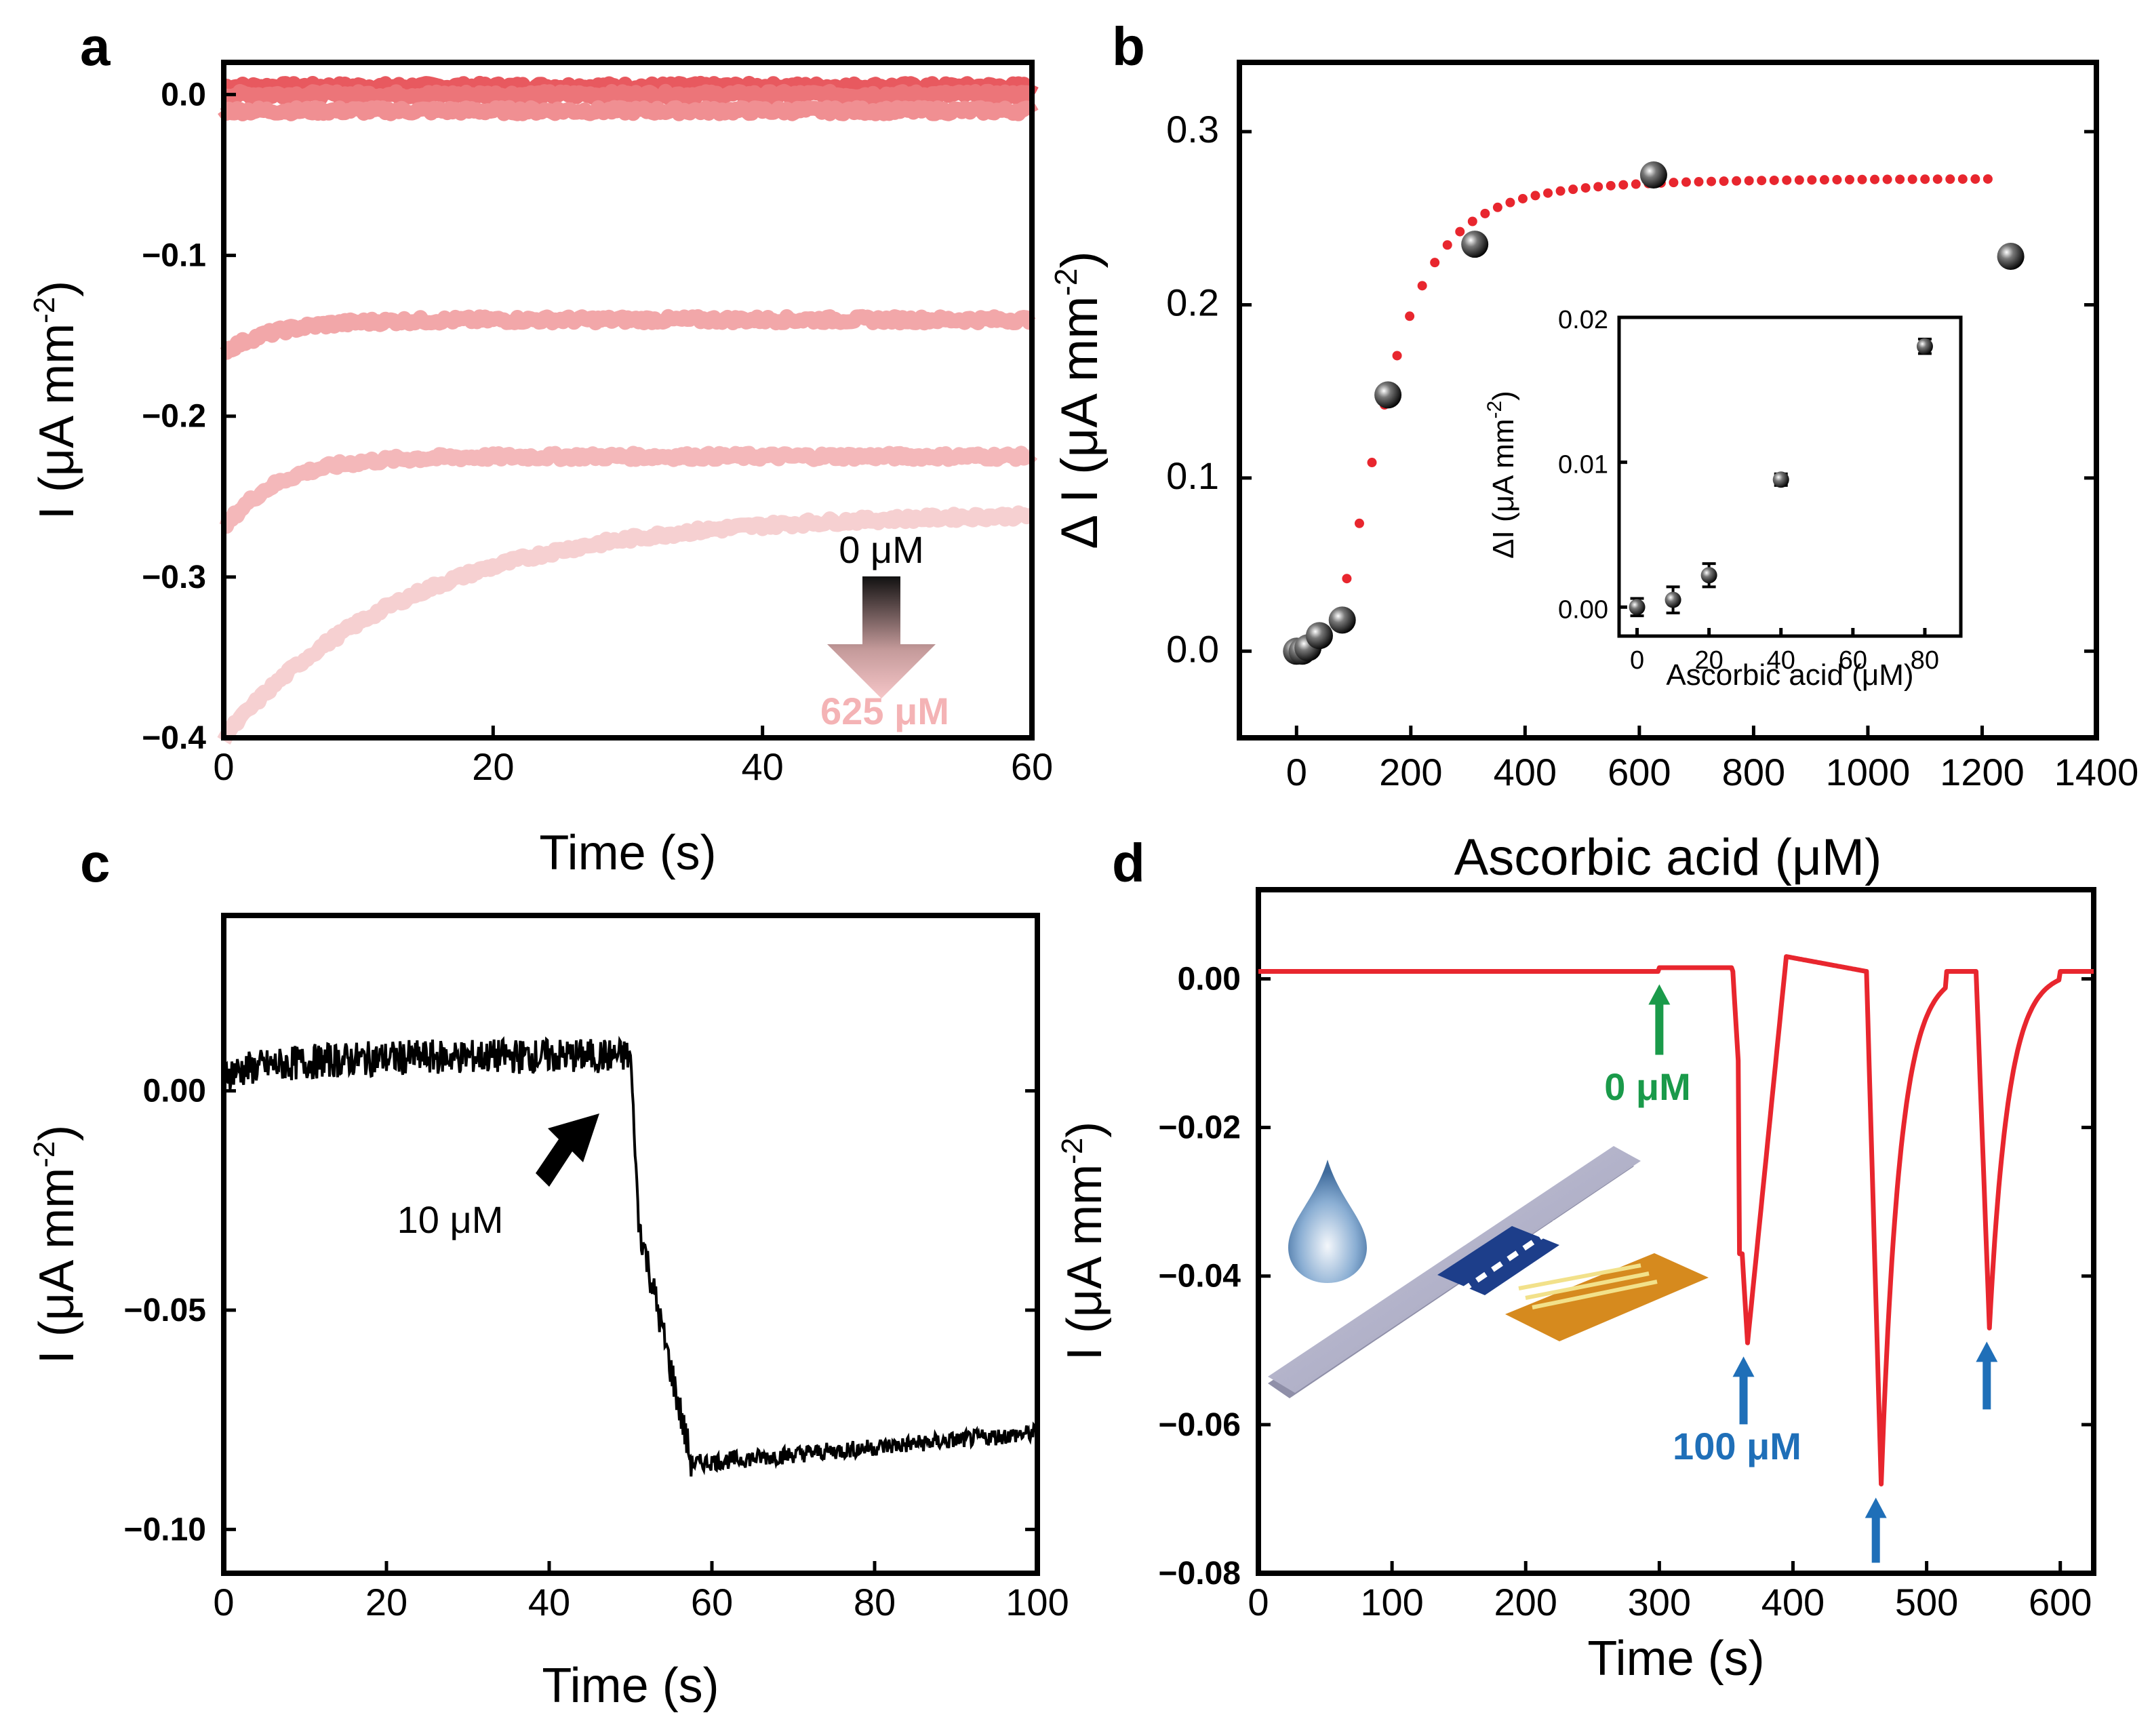 The height and width of the screenshot is (1736, 2152). Describe the element at coordinates (1192, 302) in the screenshot. I see `y-tick-label: 0.2` at that location.